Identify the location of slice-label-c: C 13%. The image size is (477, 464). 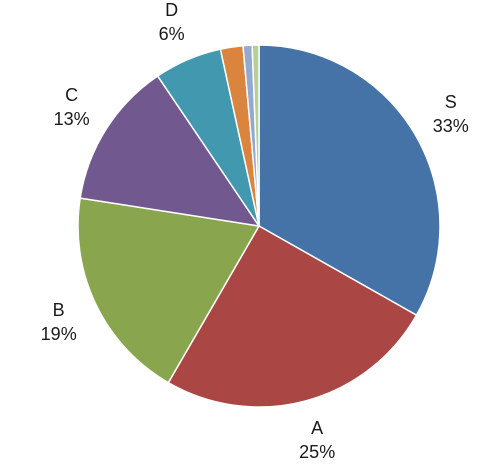
(72, 107).